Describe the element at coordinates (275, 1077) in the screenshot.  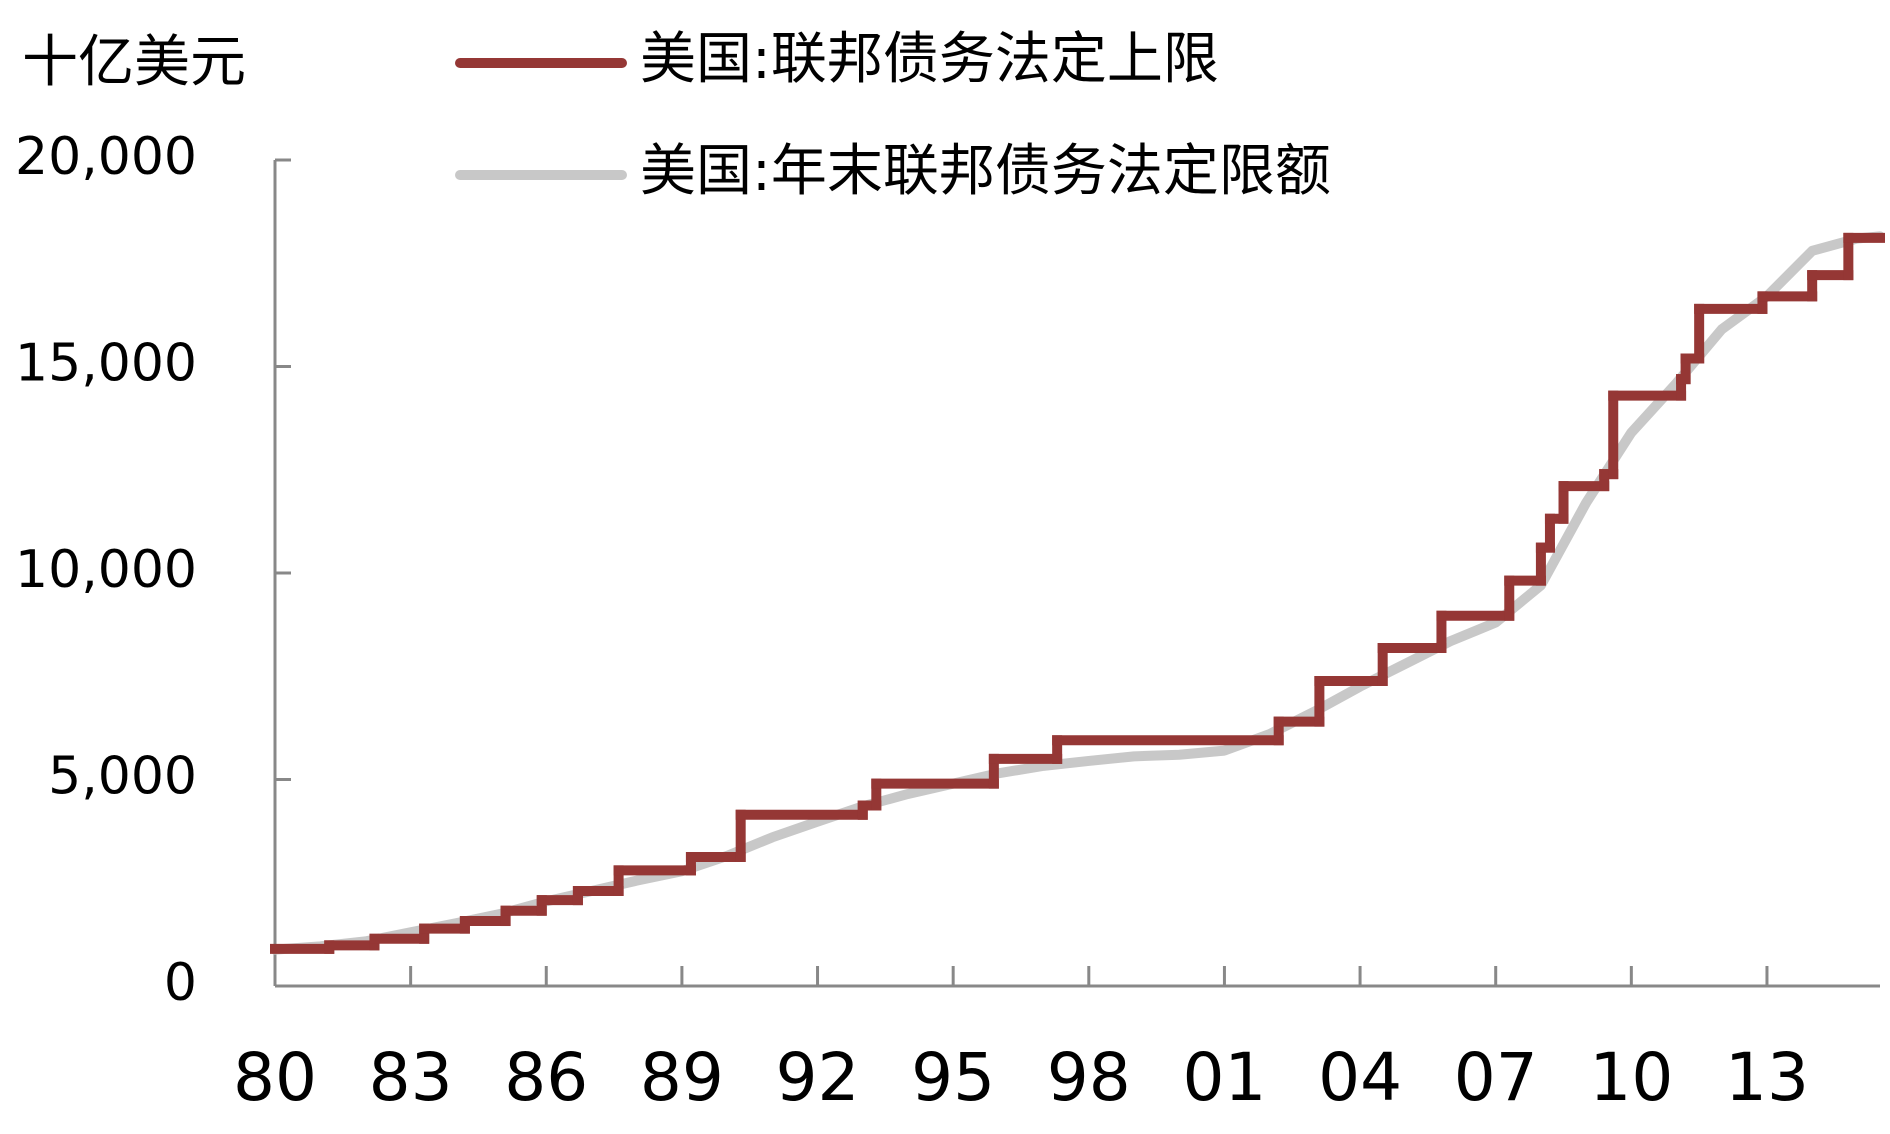
I see `x-tick-label: 80` at that location.